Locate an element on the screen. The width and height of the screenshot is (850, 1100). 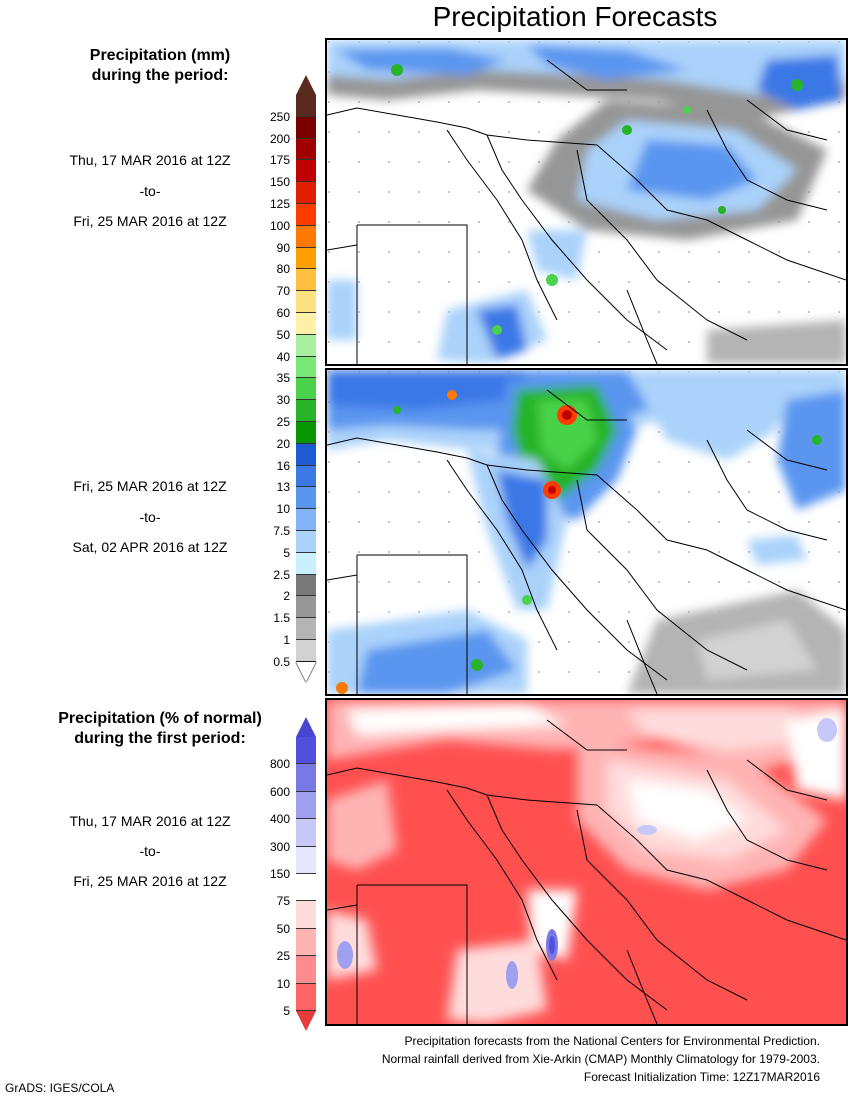
mm-legend-header-line2: during the period: is located at coordinates (160, 75).